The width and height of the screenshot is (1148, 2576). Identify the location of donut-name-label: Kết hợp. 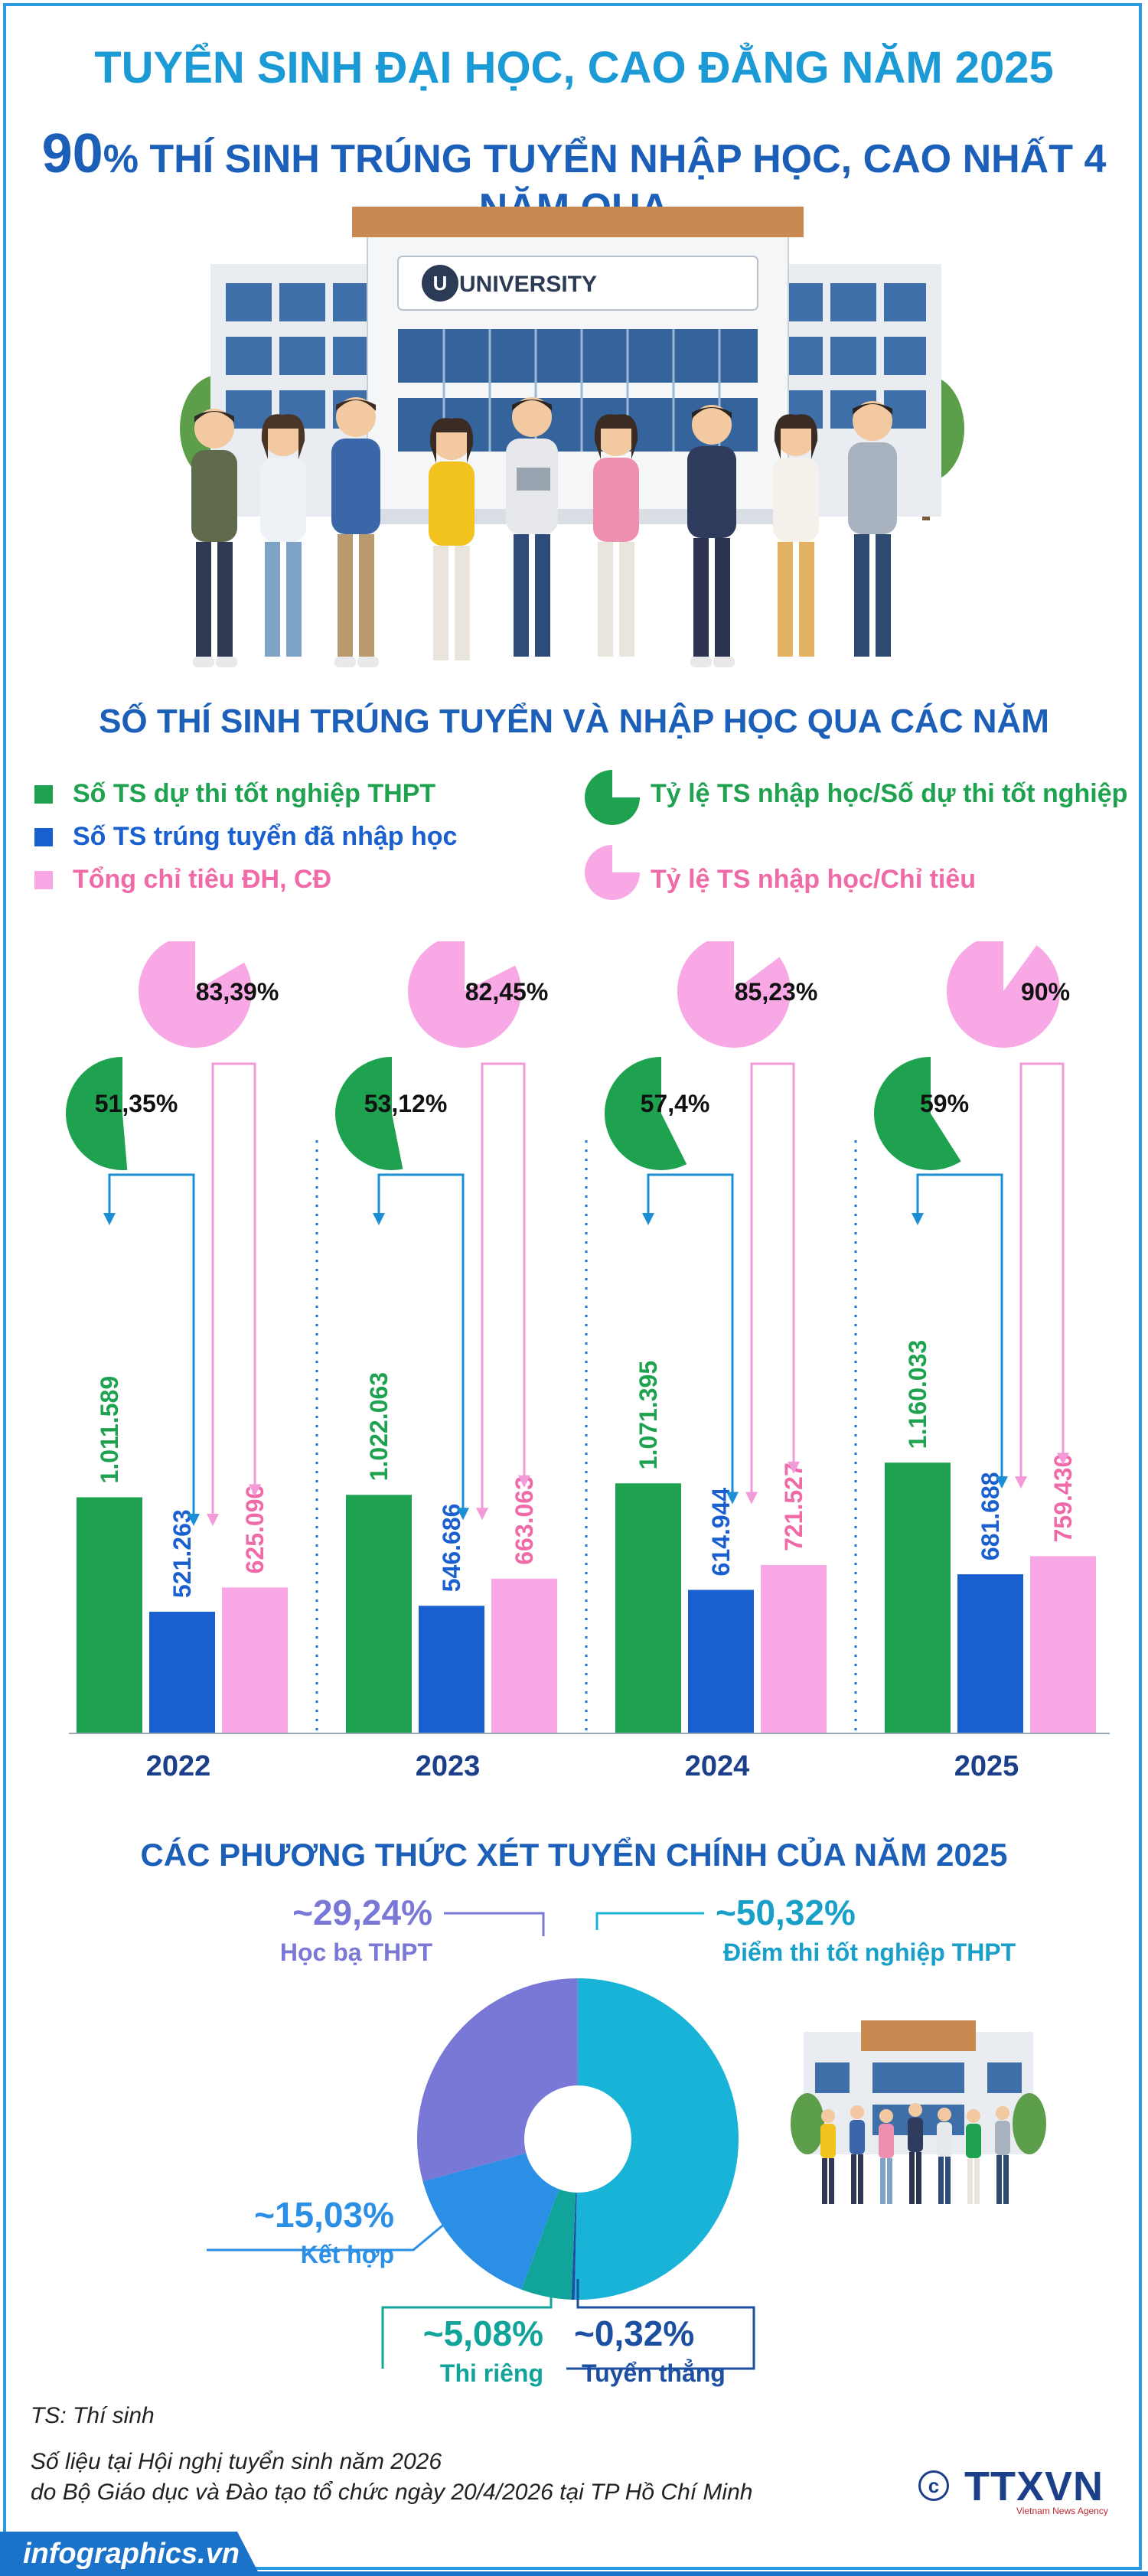
(347, 2254).